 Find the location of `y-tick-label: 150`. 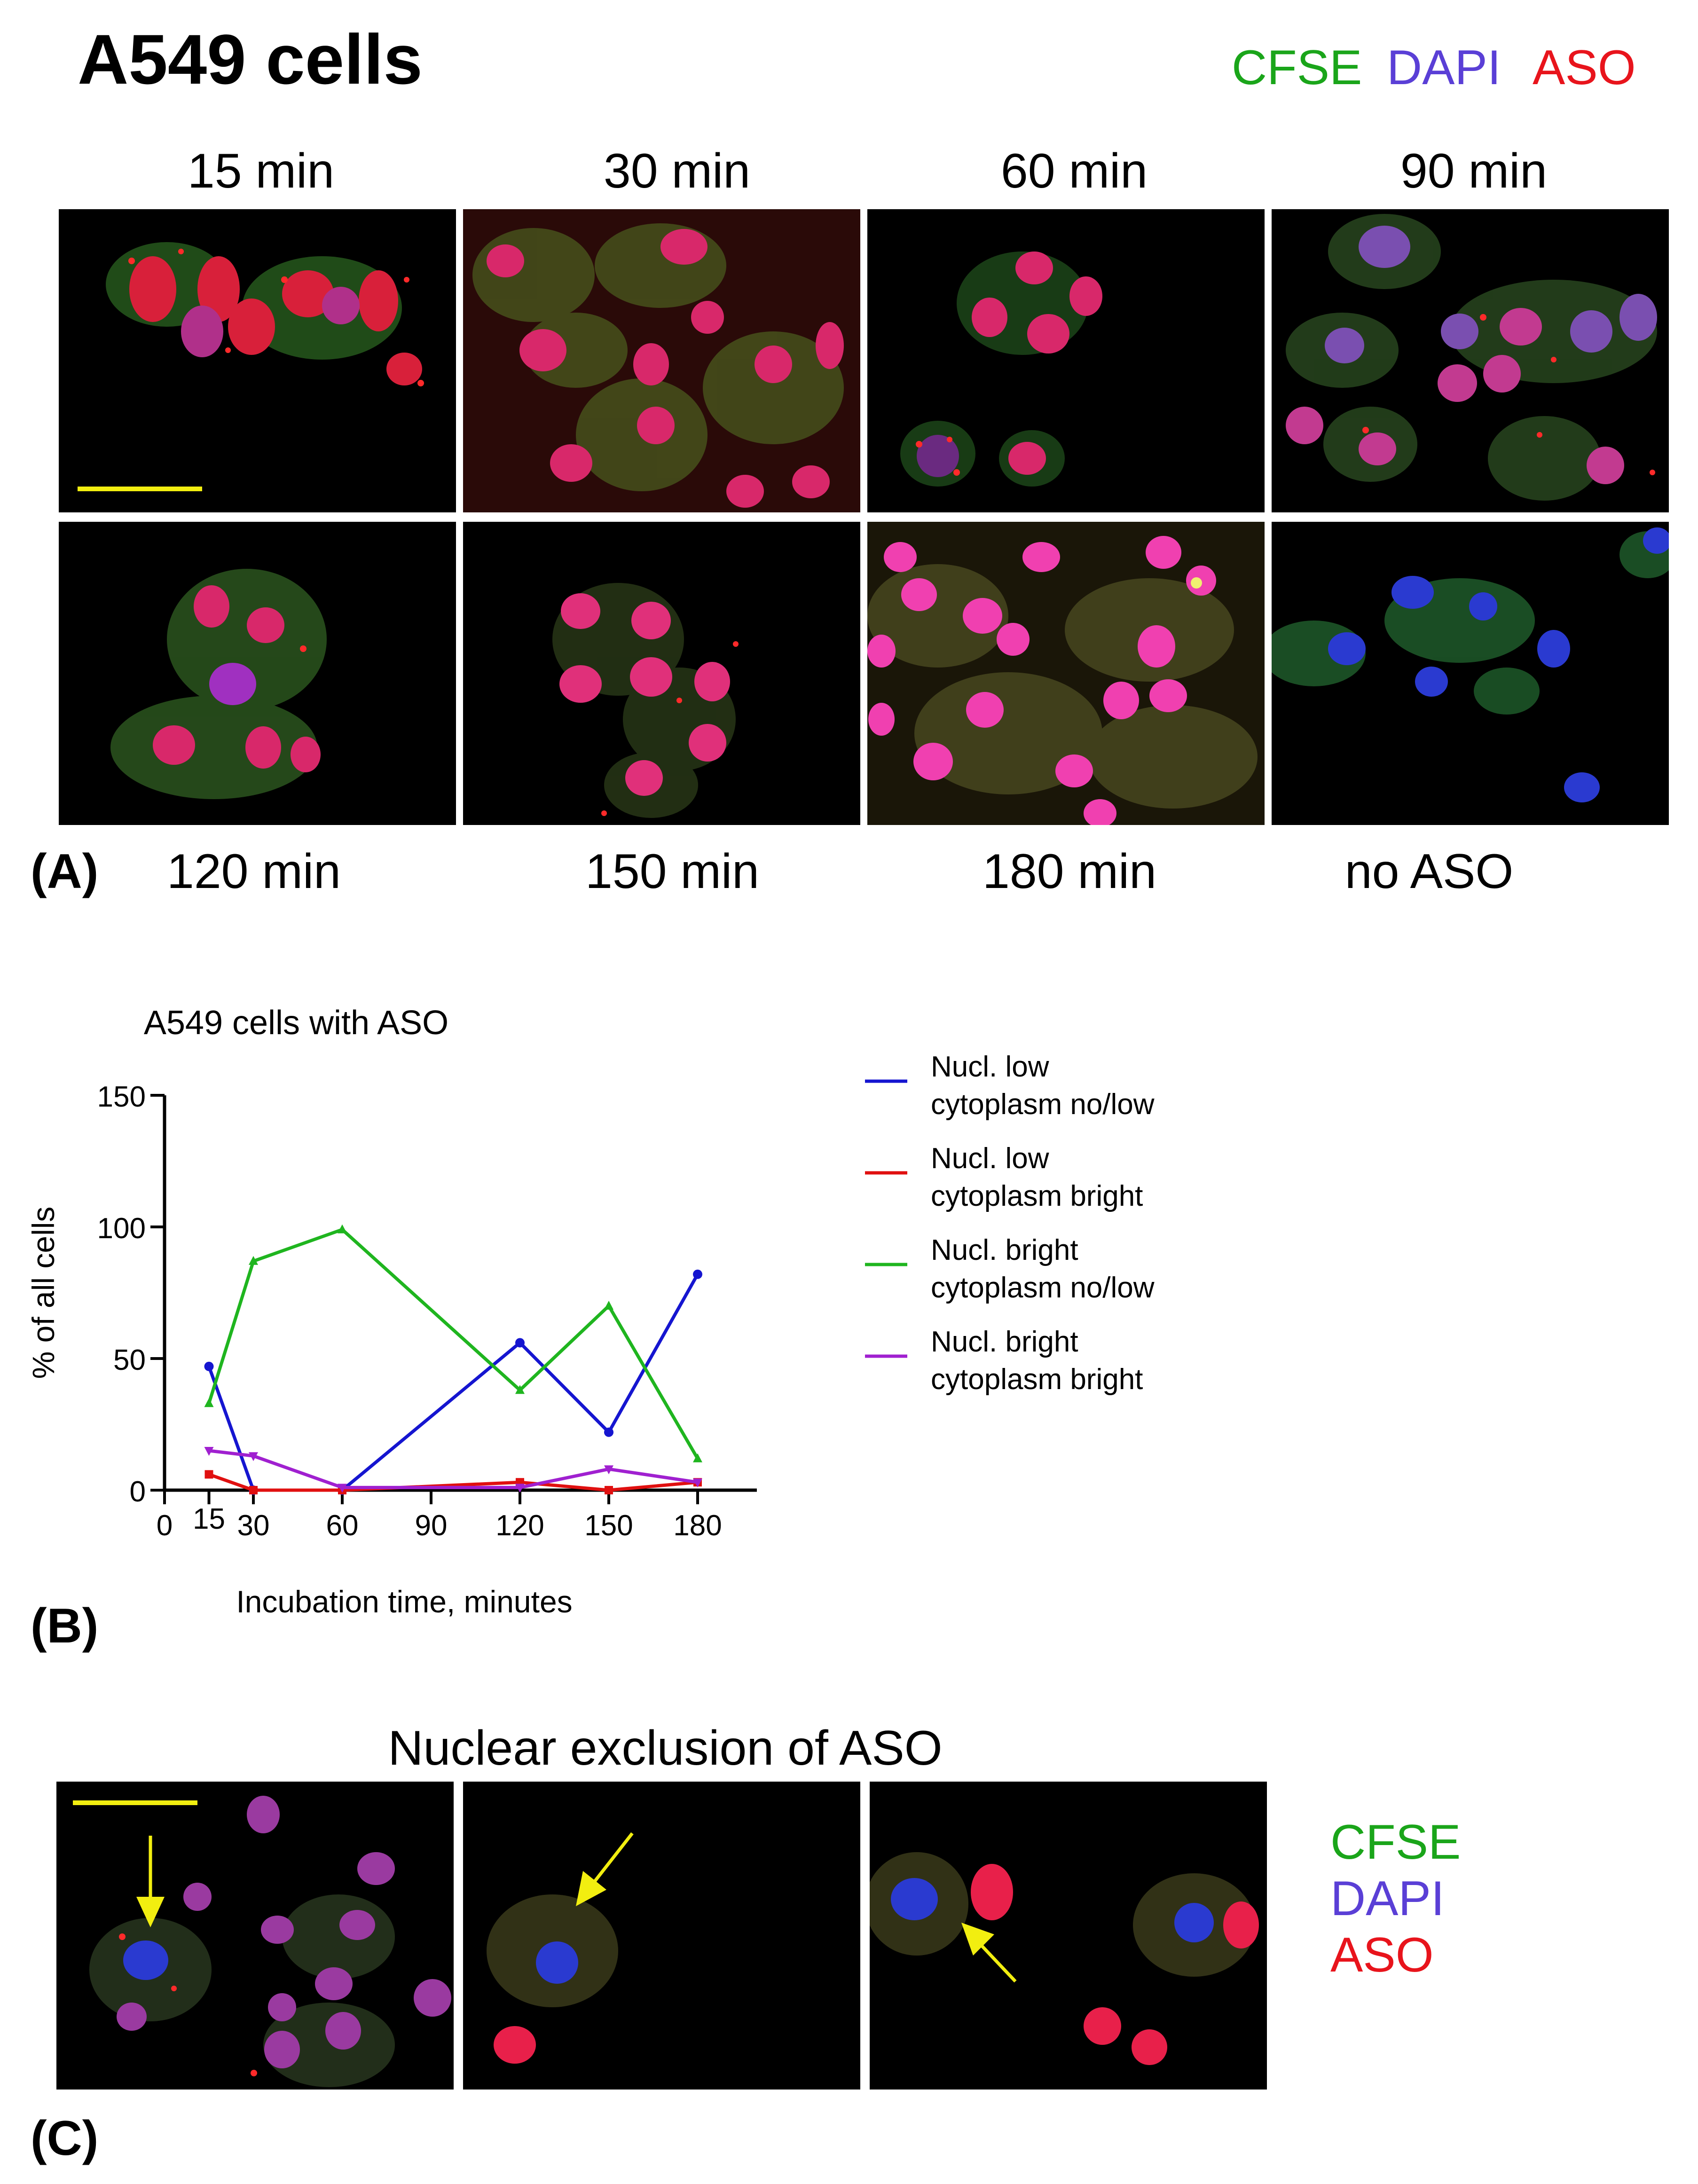

y-tick-label: 150 is located at coordinates (121, 1097).